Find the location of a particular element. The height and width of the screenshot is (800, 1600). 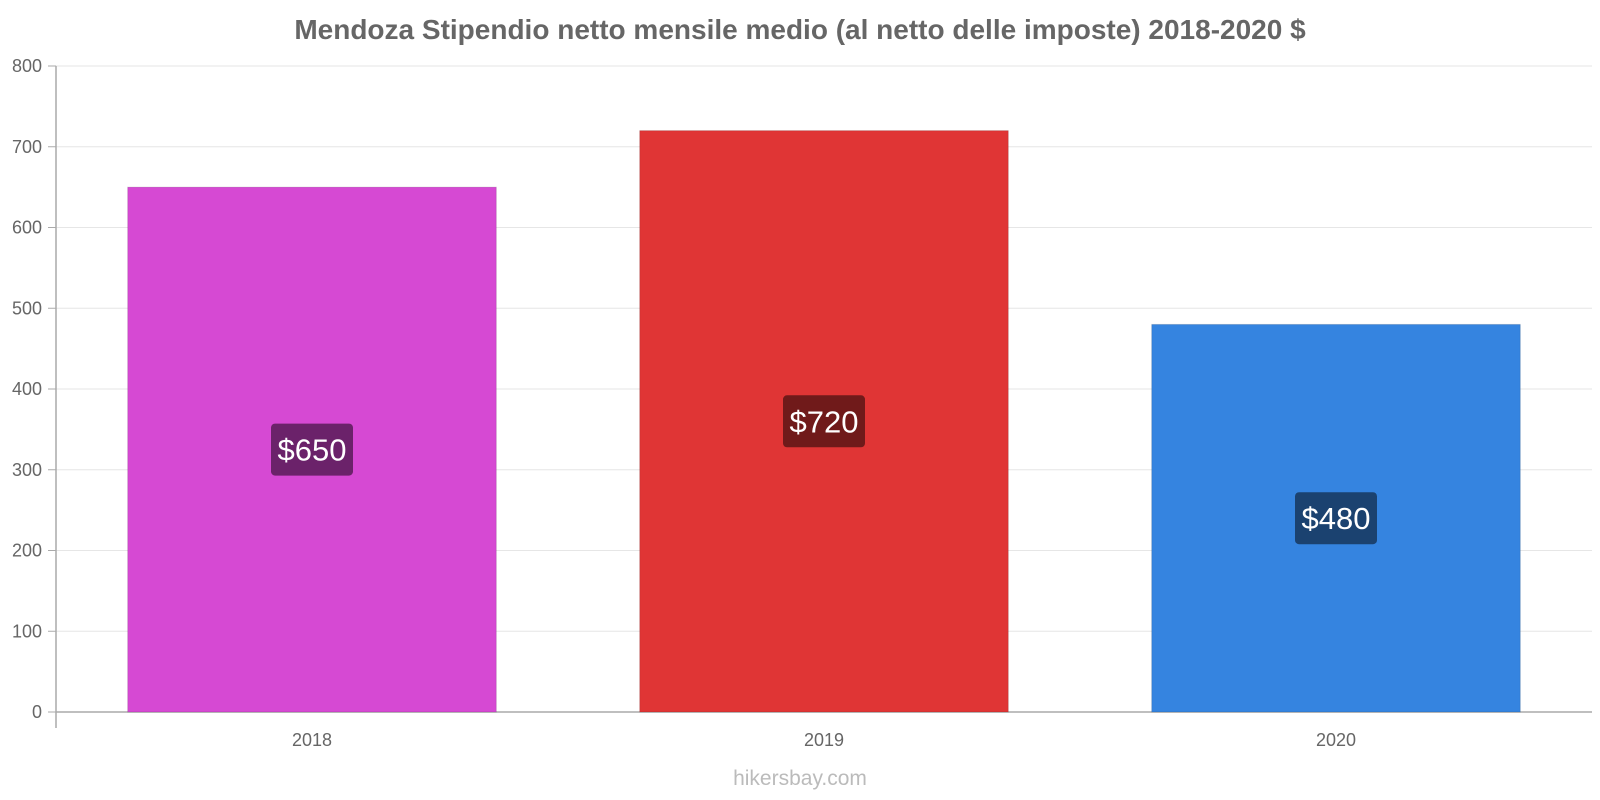

y-tick-label: 100 is located at coordinates (27, 631).